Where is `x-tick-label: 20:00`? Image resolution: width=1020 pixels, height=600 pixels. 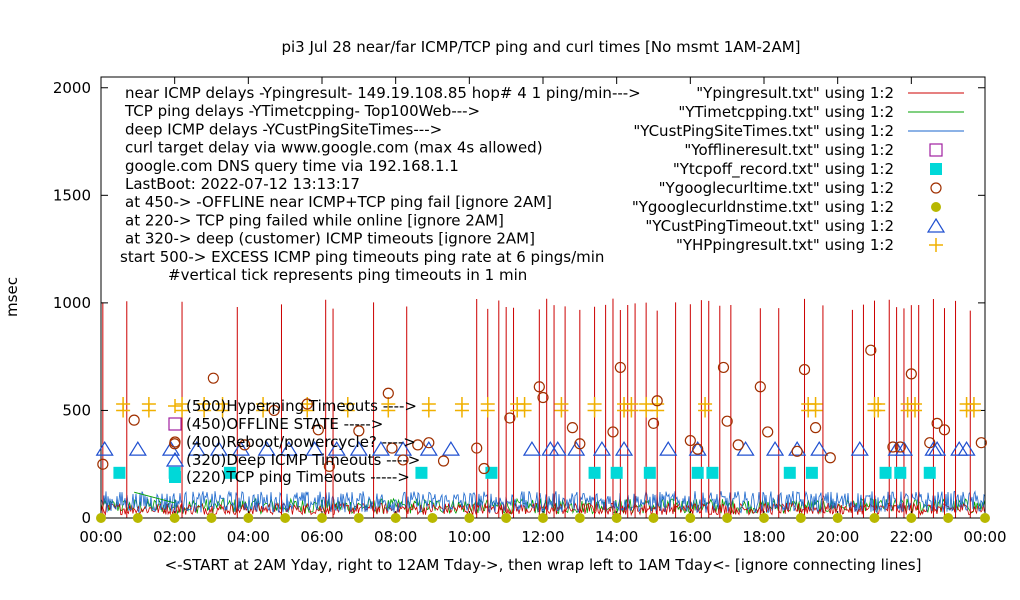
x-tick-label: 20:00 is located at coordinates (837, 537).